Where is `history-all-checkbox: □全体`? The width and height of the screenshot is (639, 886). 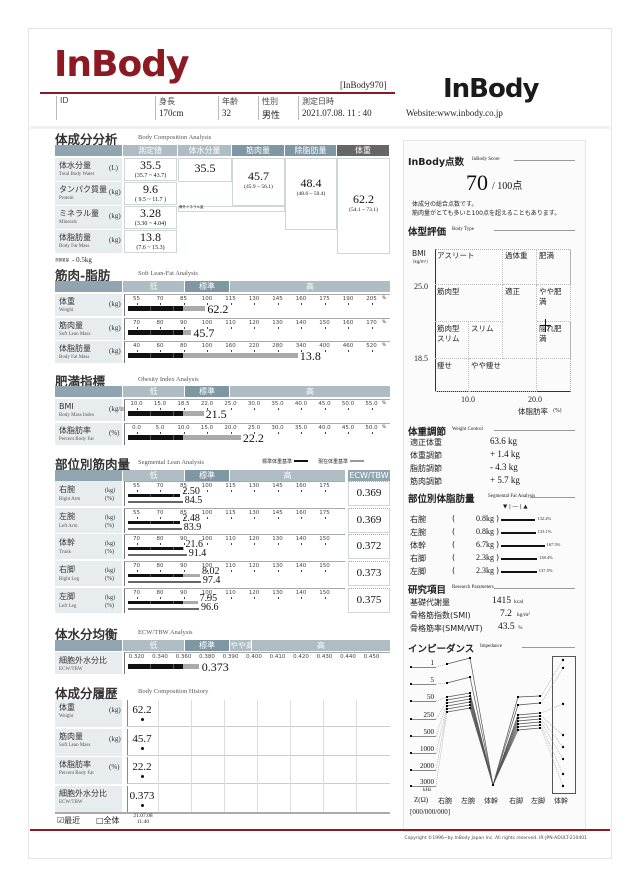
history-all-checkbox: □全体 is located at coordinates (108, 820).